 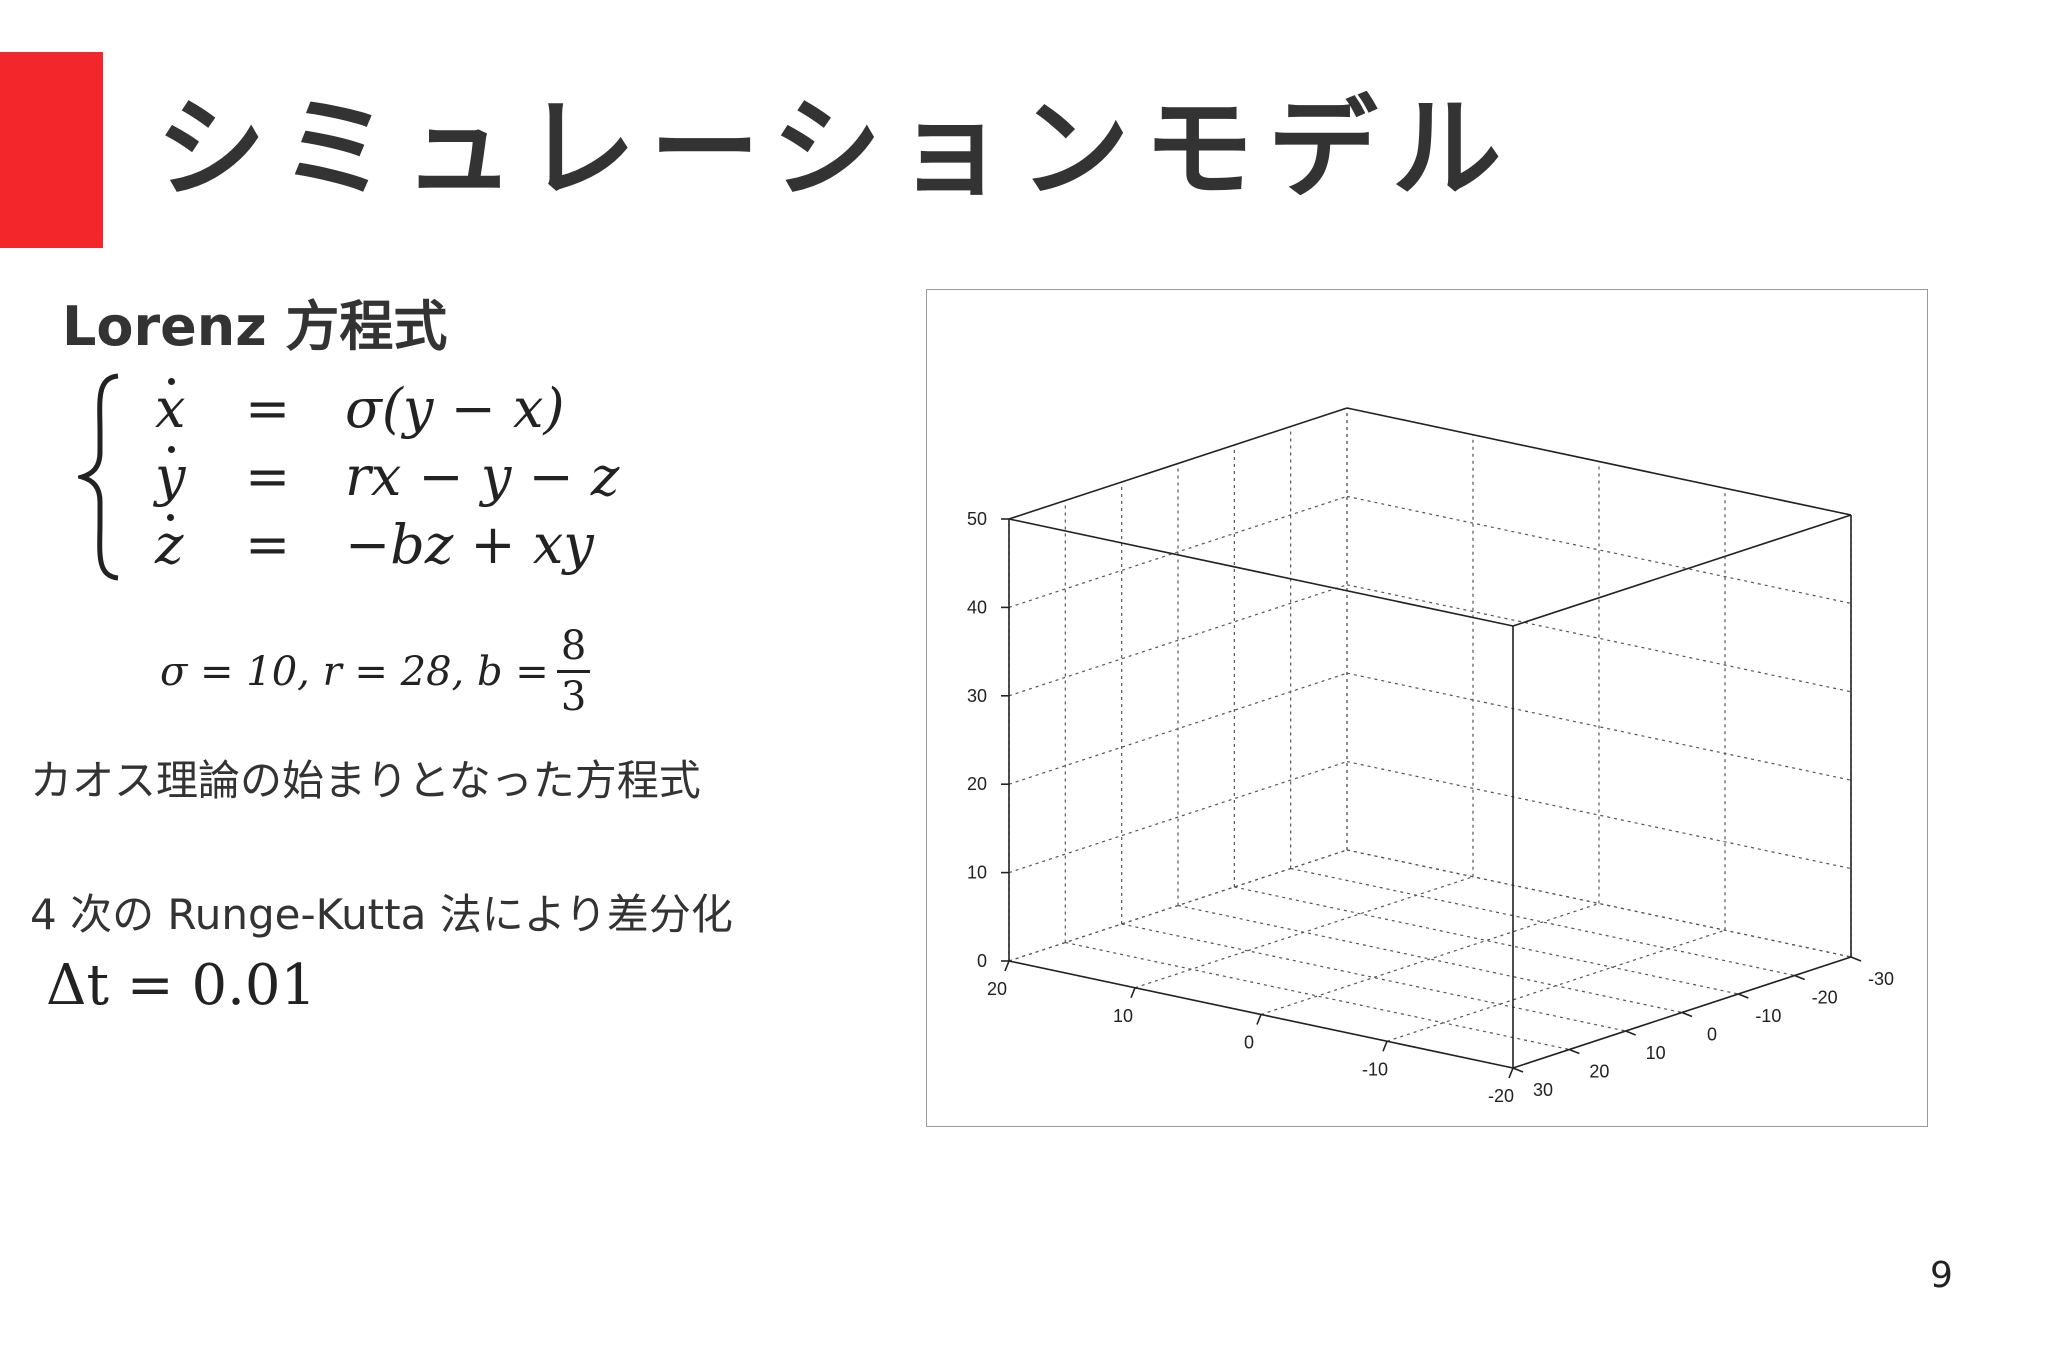 What do you see at coordinates (1375, 1069) in the screenshot?
I see `x-tick-label: -10` at bounding box center [1375, 1069].